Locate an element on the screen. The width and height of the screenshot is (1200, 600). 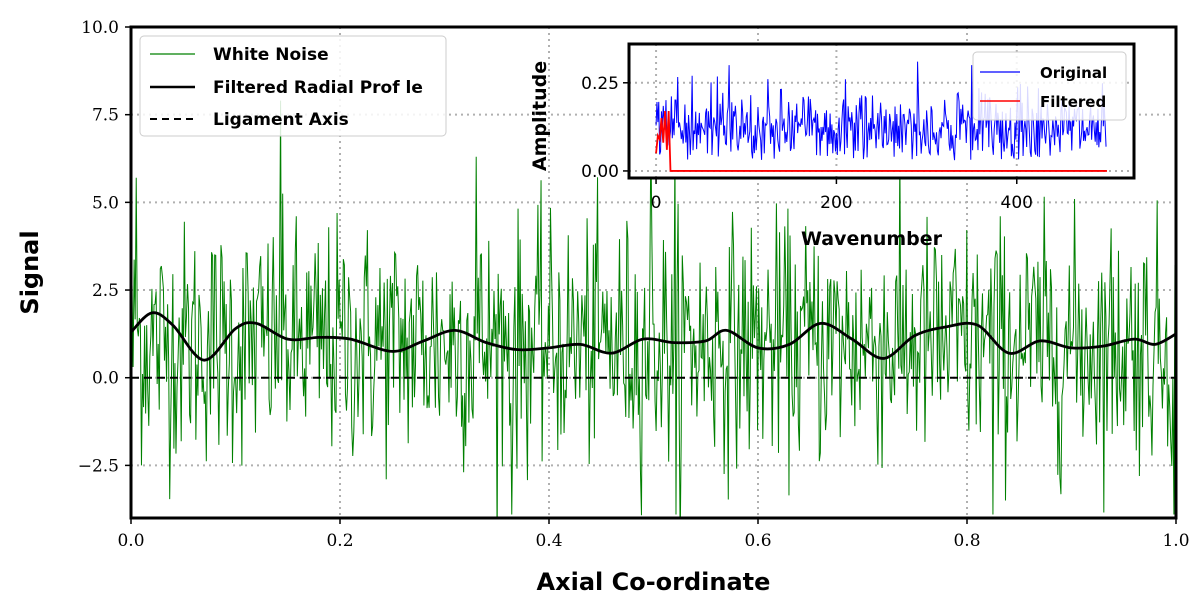
inset-series-original is located at coordinates (881, 111).